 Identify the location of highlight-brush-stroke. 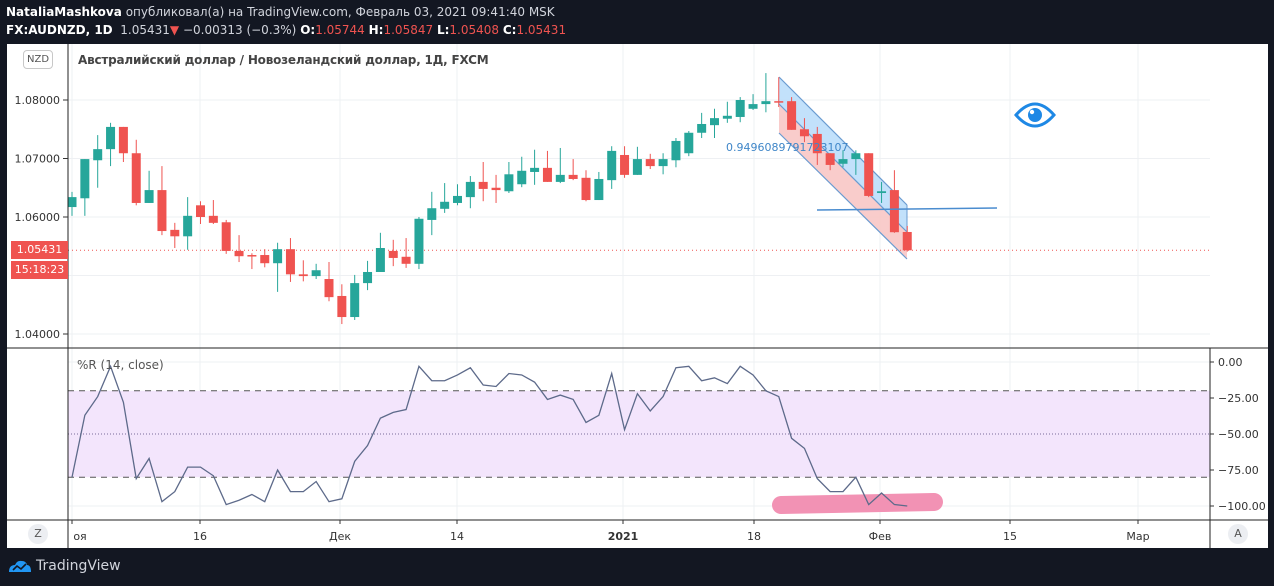
(857, 503).